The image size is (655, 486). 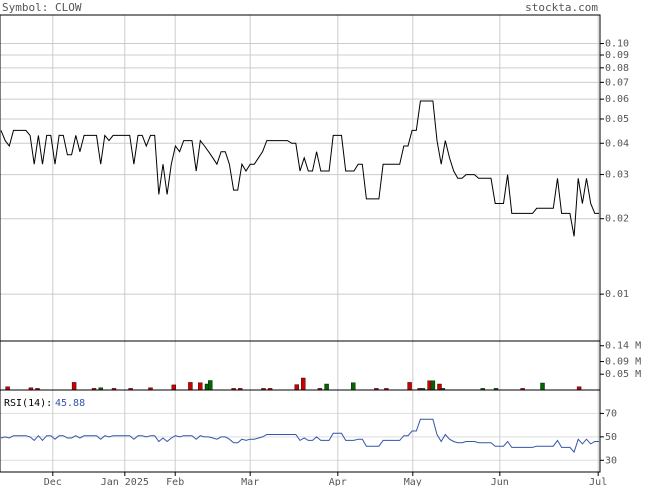 I want to click on price-tick-label: 0.03, so click(x=617, y=175).